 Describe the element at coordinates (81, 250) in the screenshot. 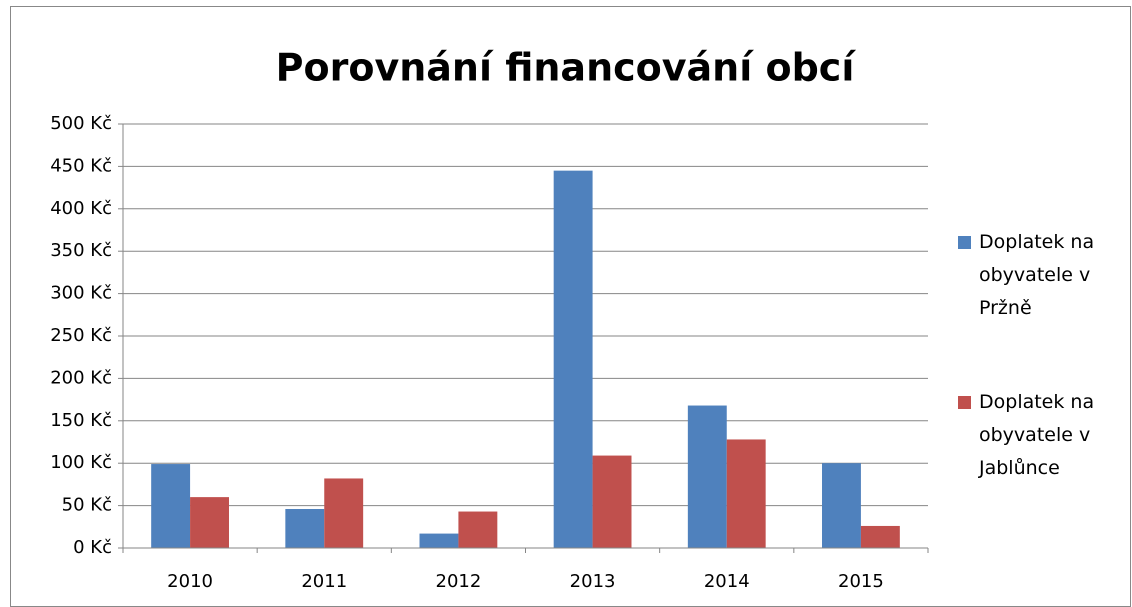

I see `y-tick-label: 350 Kč` at that location.